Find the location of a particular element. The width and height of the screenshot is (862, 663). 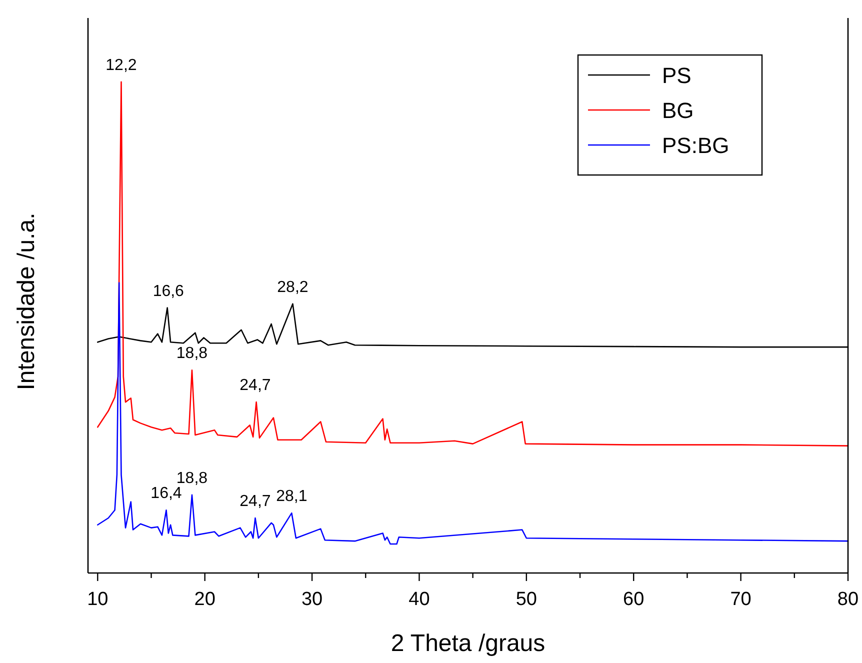

x-tick-label: 50 is located at coordinates (526, 599).